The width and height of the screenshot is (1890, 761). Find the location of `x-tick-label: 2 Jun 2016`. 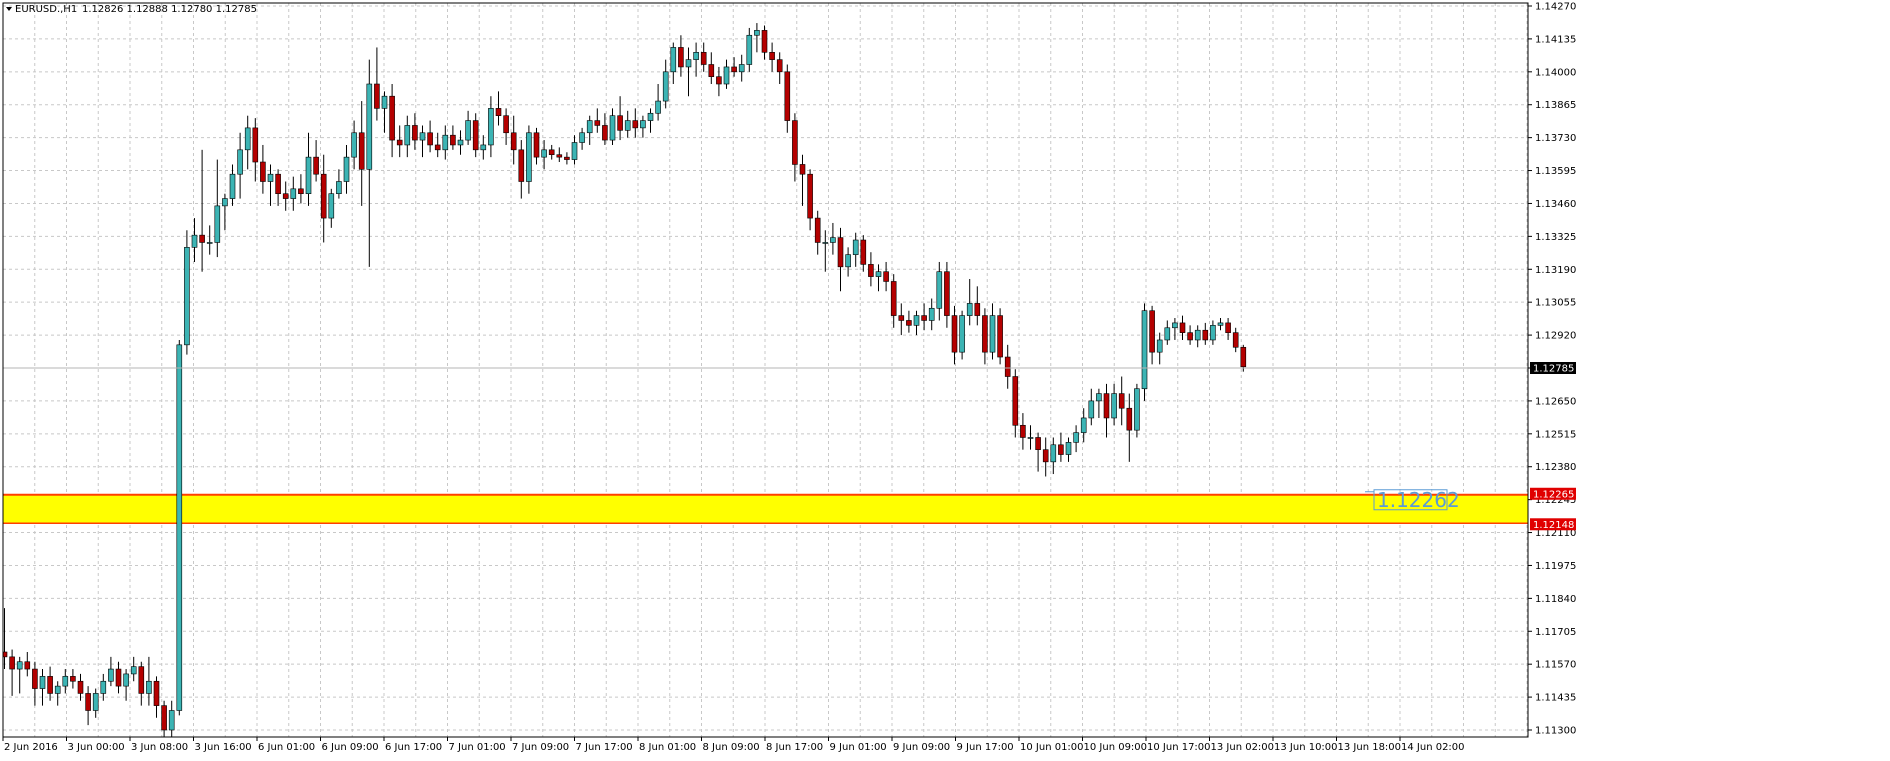

x-tick-label: 2 Jun 2016 is located at coordinates (31, 747).